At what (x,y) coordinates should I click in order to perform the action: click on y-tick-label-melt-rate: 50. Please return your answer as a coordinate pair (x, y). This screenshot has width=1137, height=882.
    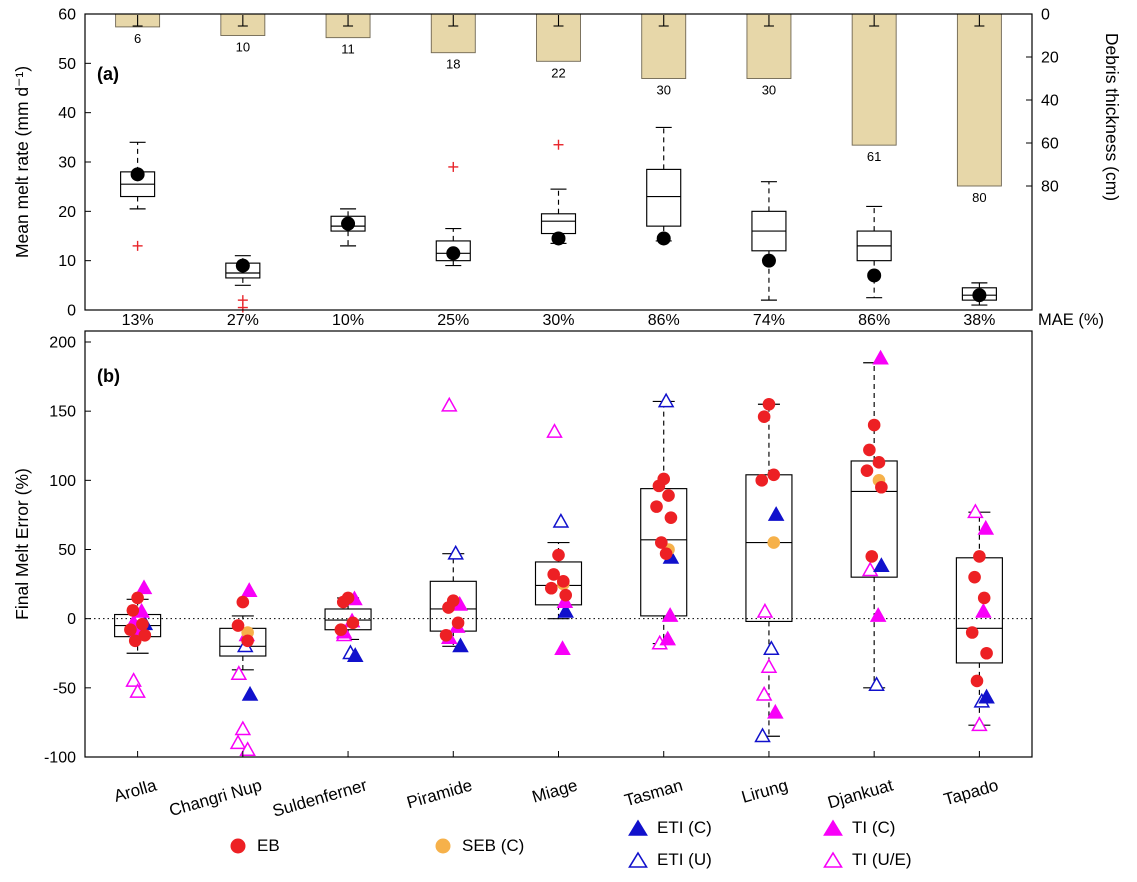
    Looking at the image, I should click on (67, 64).